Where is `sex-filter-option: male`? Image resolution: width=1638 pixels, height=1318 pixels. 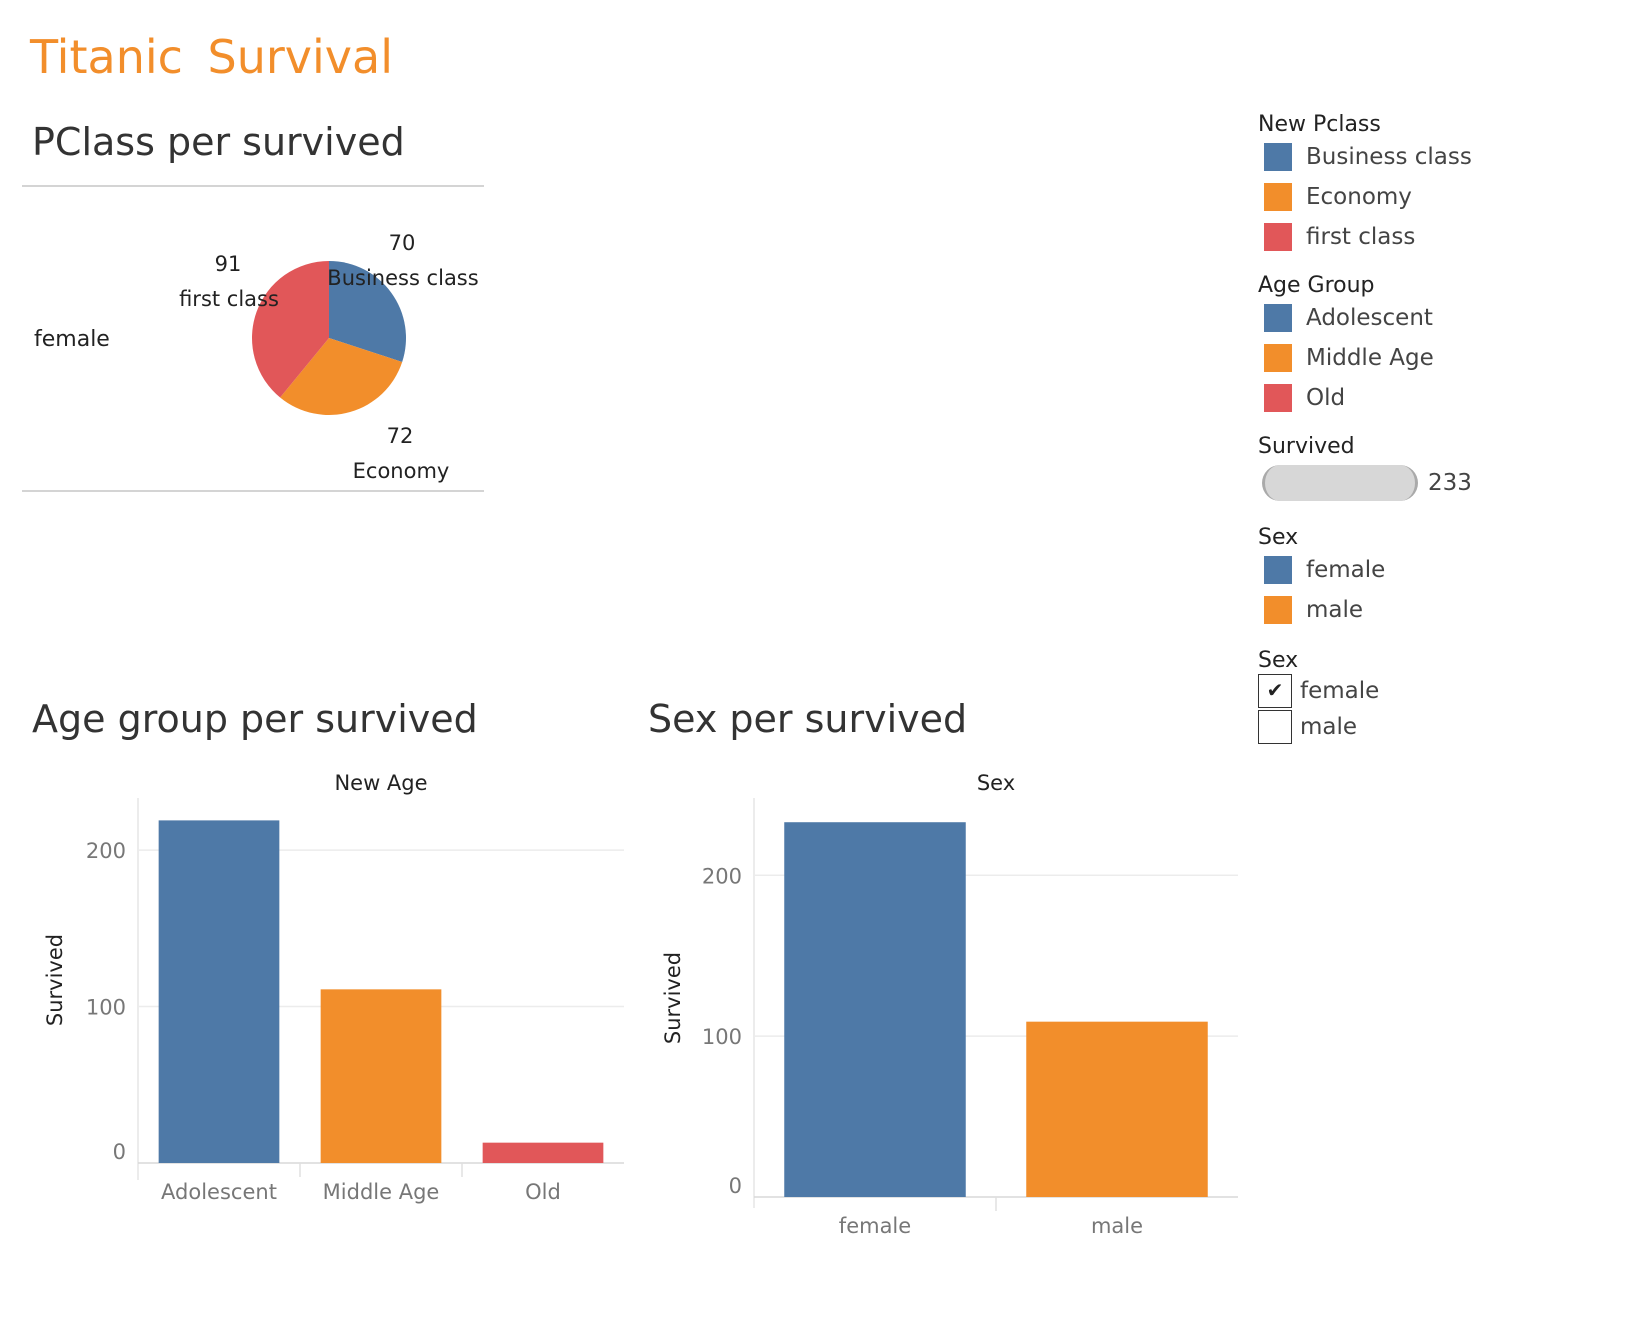 sex-filter-option: male is located at coordinates (1438, 727).